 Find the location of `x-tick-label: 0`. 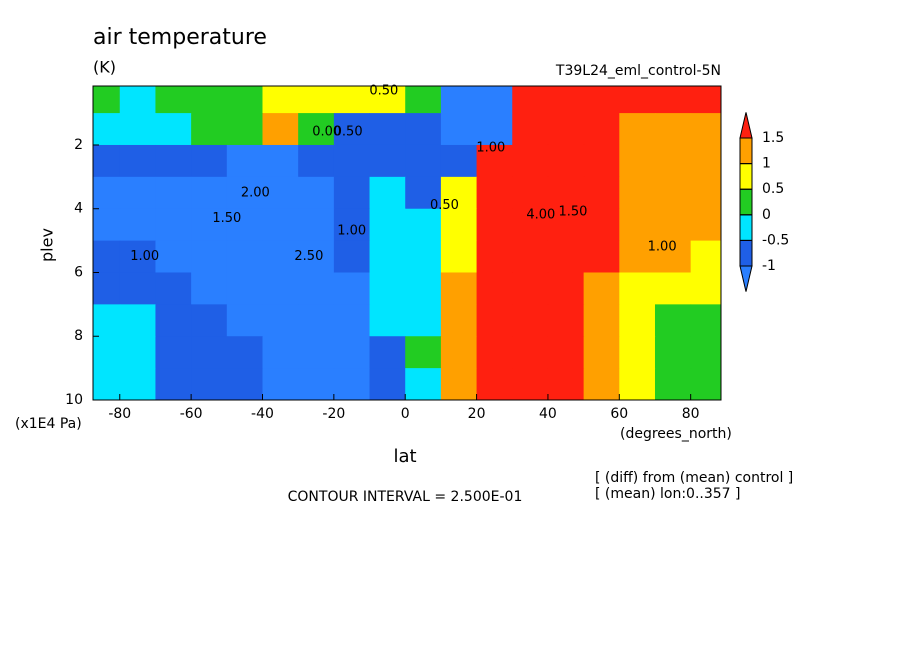

x-tick-label: 0 is located at coordinates (405, 414).